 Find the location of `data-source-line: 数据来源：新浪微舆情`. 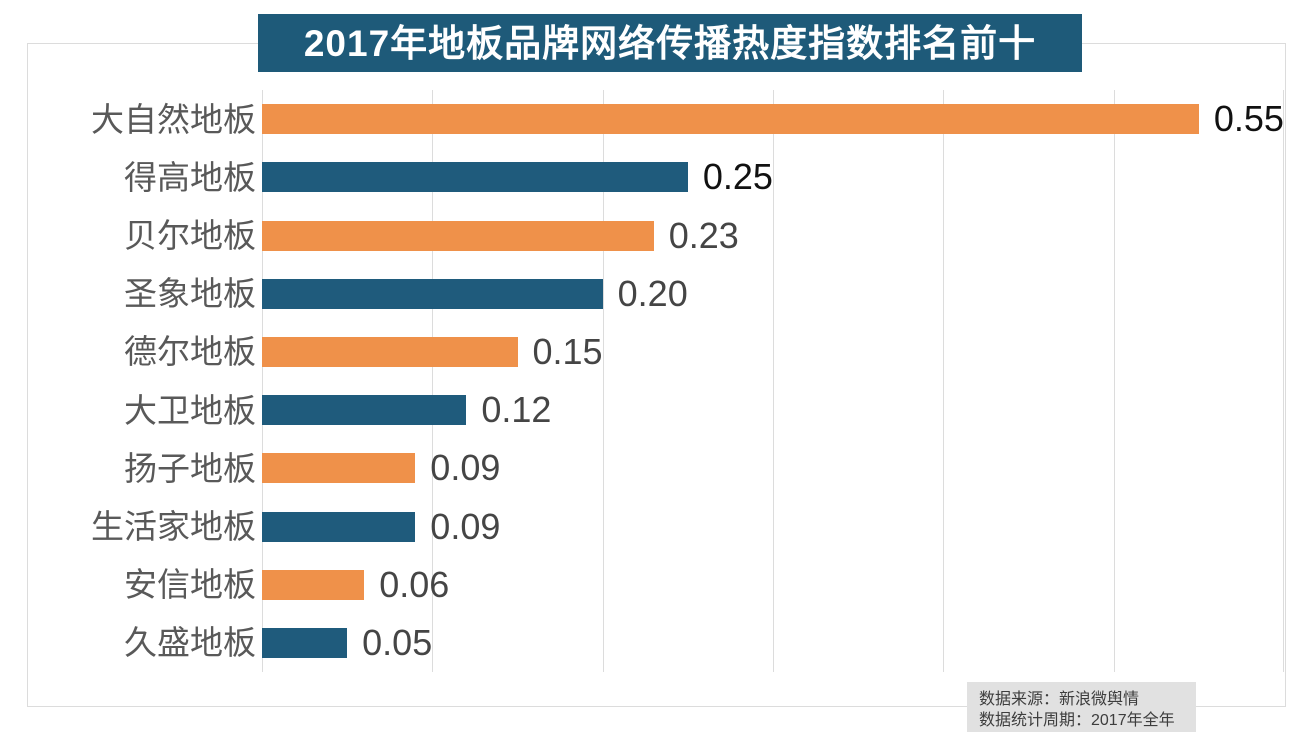

data-source-line: 数据来源：新浪微舆情 is located at coordinates (1059, 699).